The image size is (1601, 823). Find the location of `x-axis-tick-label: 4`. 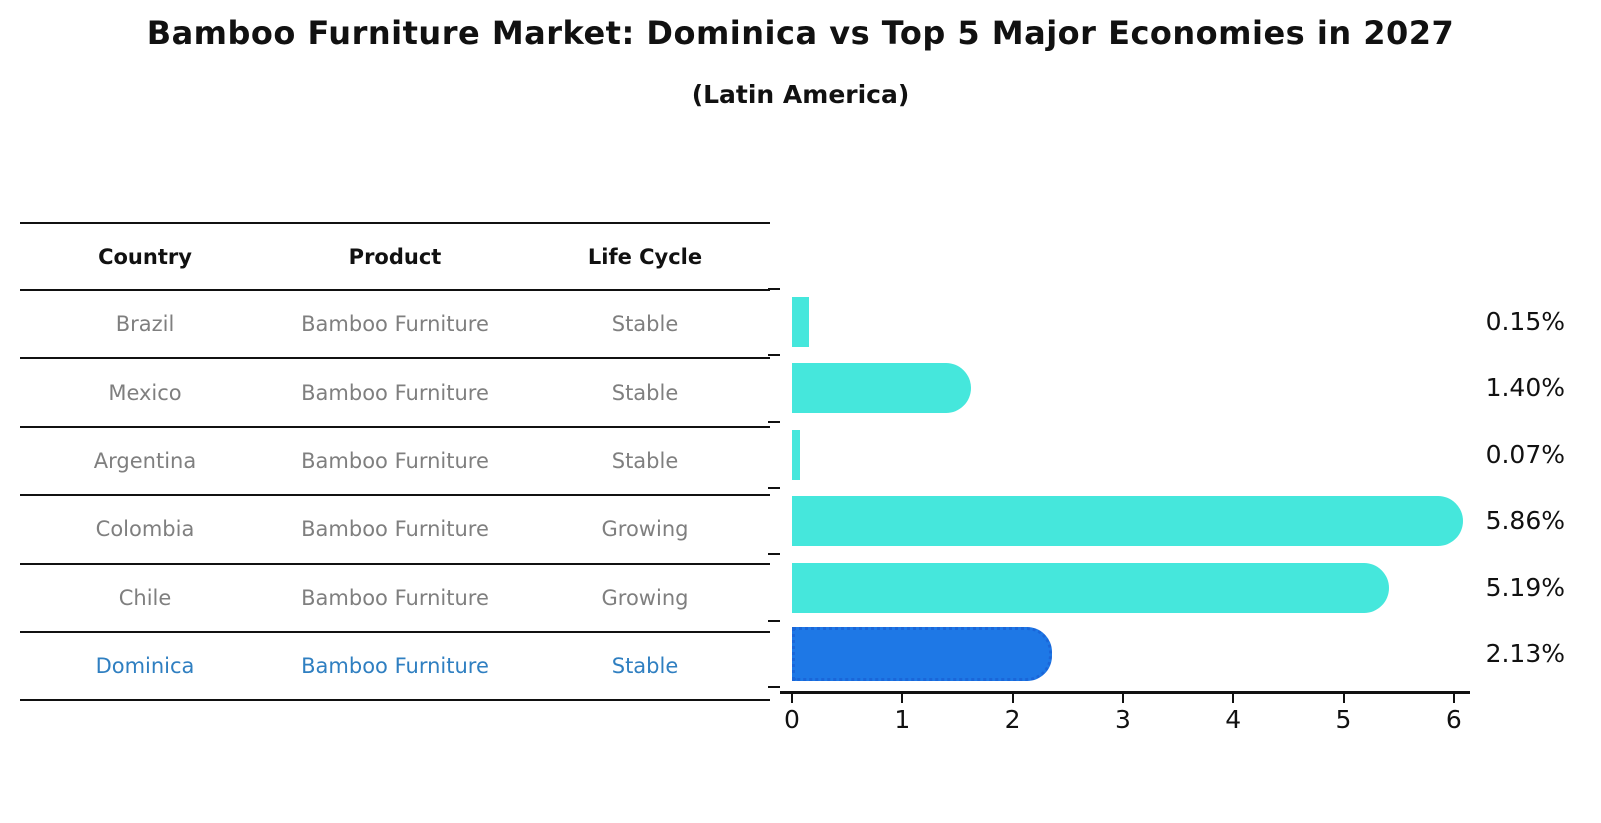

x-axis-tick-label: 4 is located at coordinates (1233, 719).